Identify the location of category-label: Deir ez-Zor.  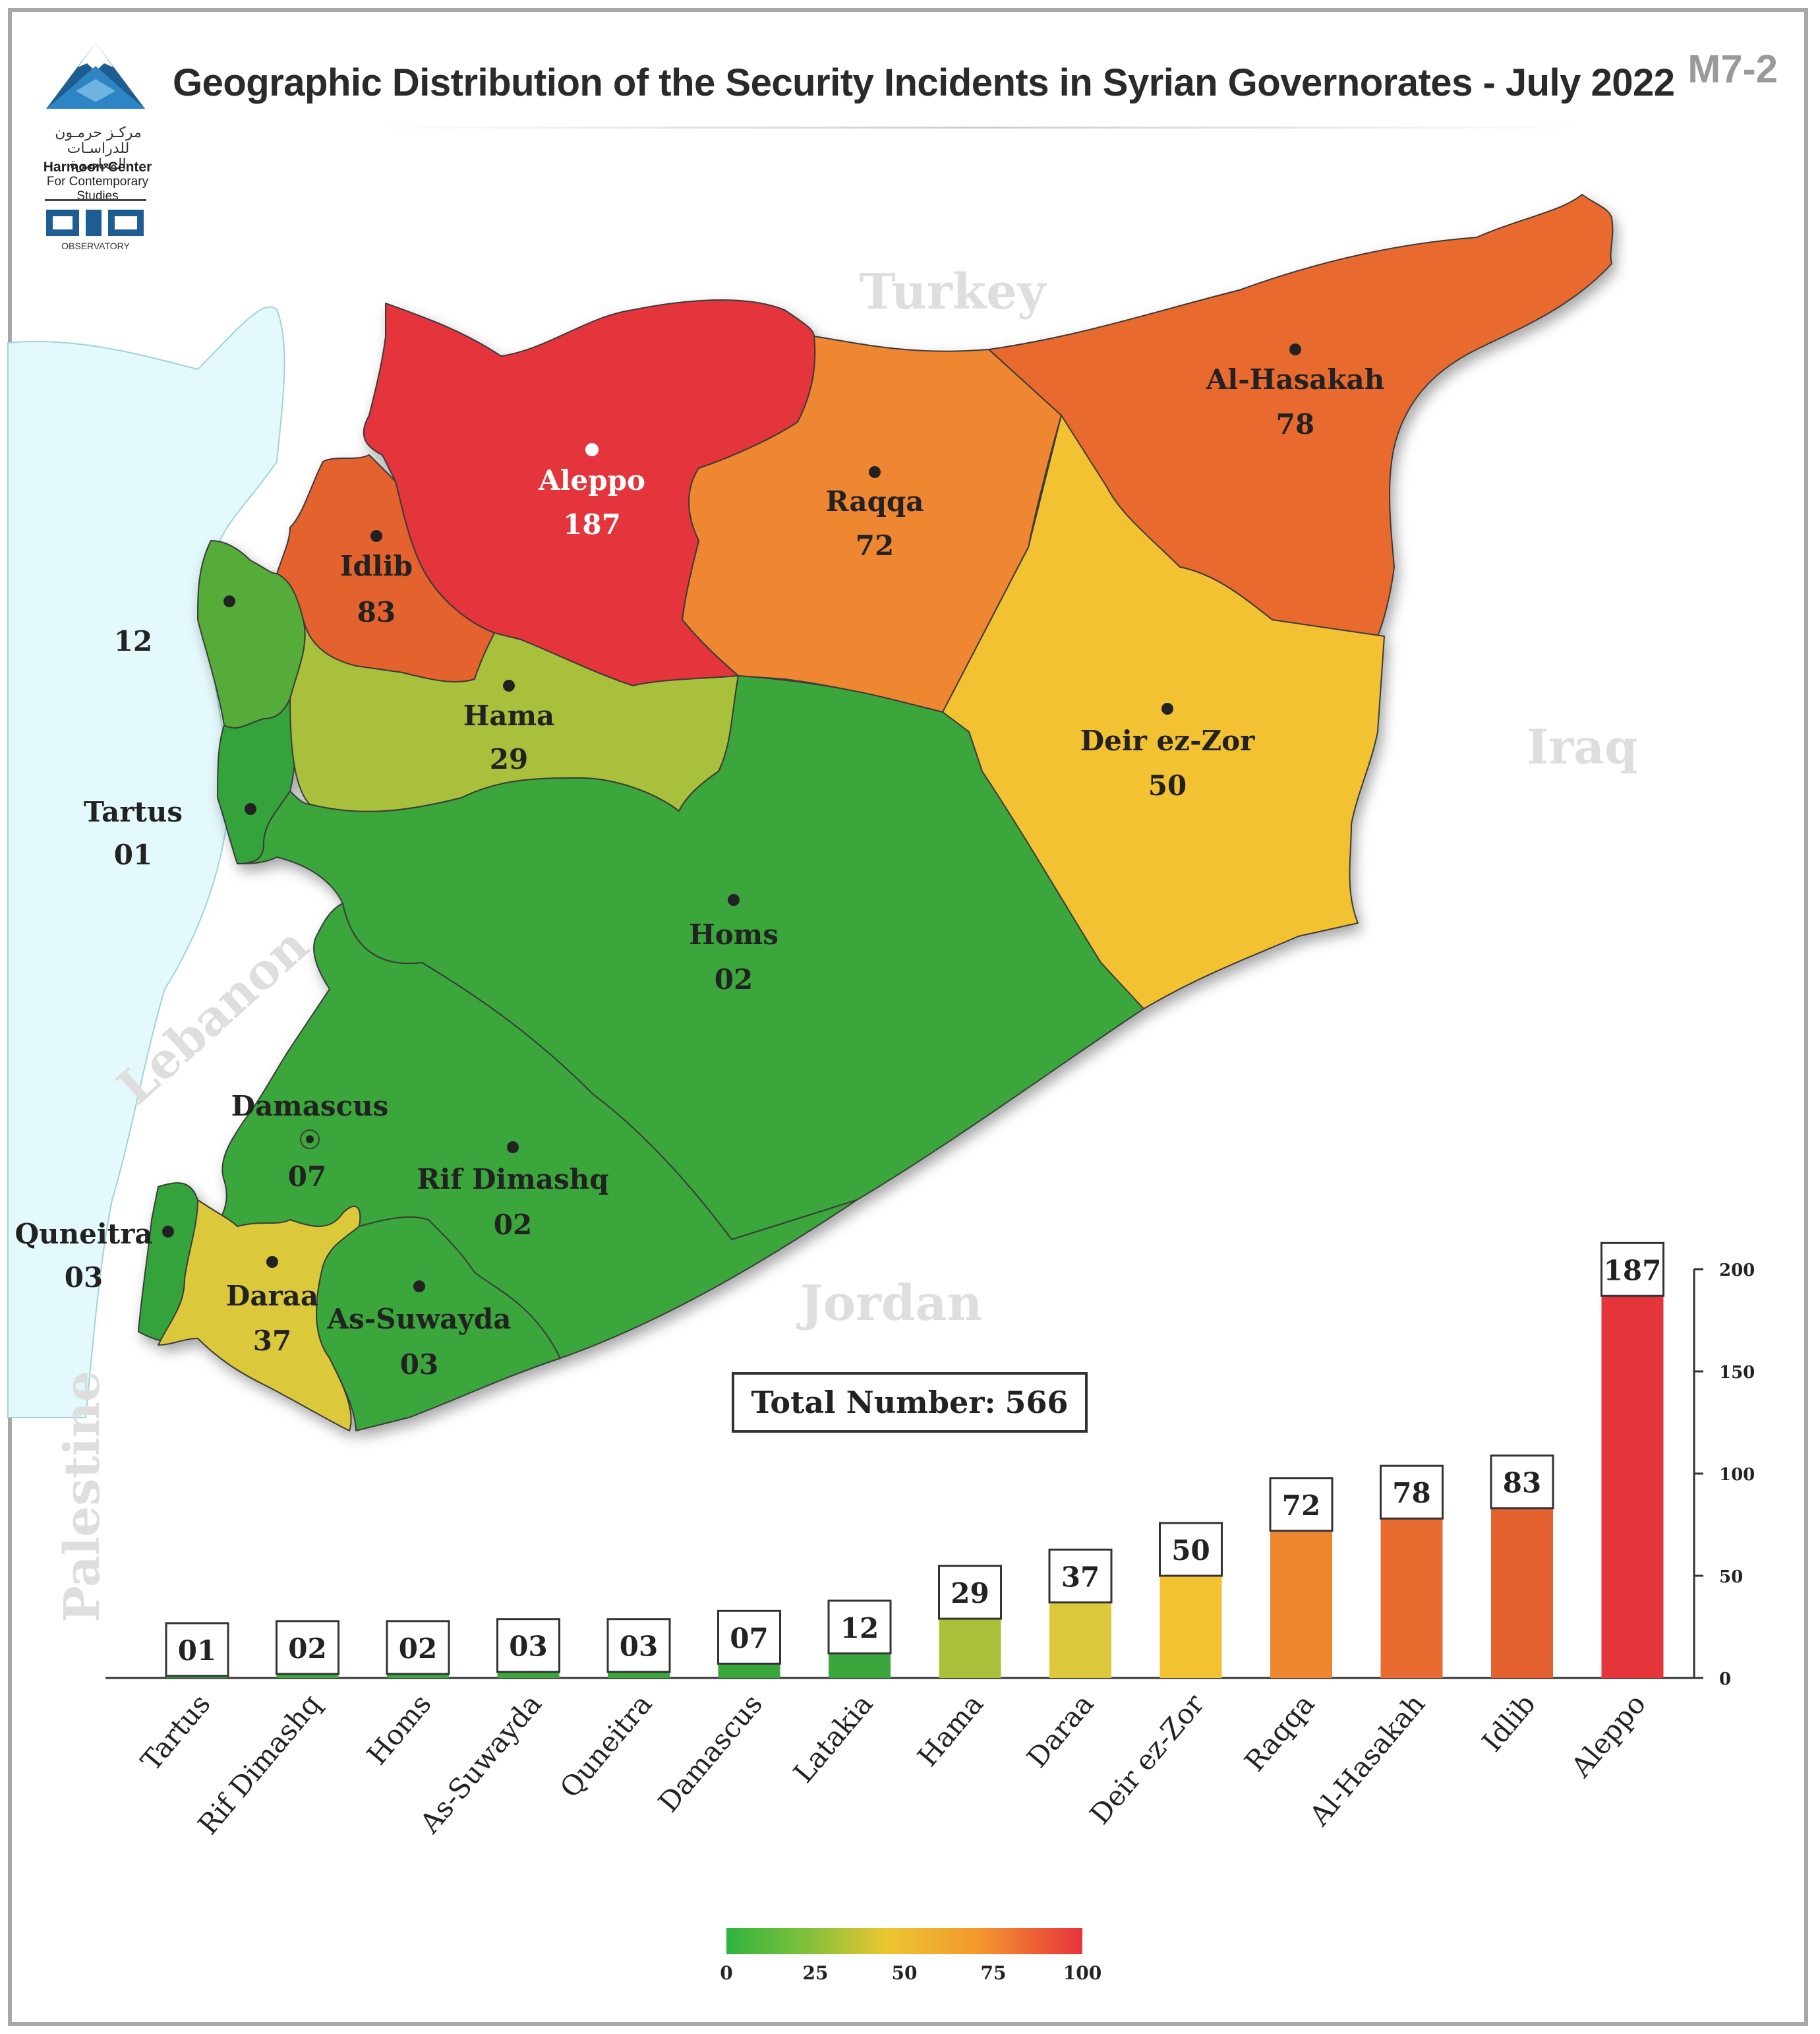
(1147, 1758).